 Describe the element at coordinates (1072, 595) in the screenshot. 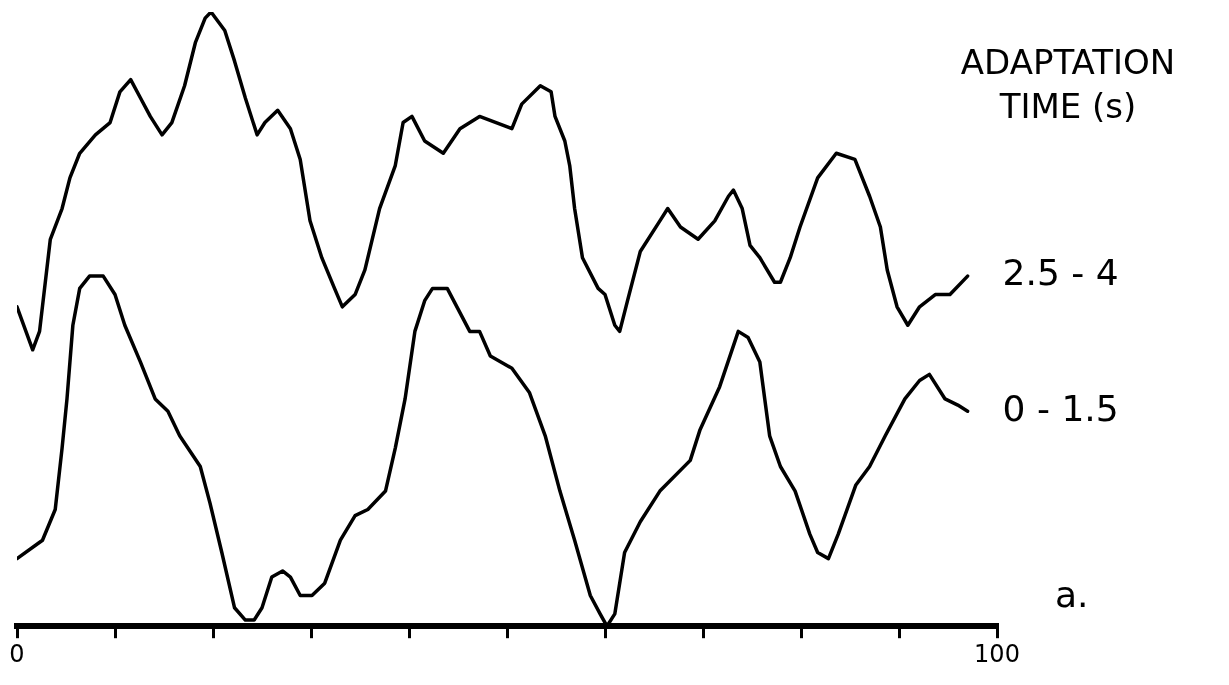

I see `text: a.` at that location.